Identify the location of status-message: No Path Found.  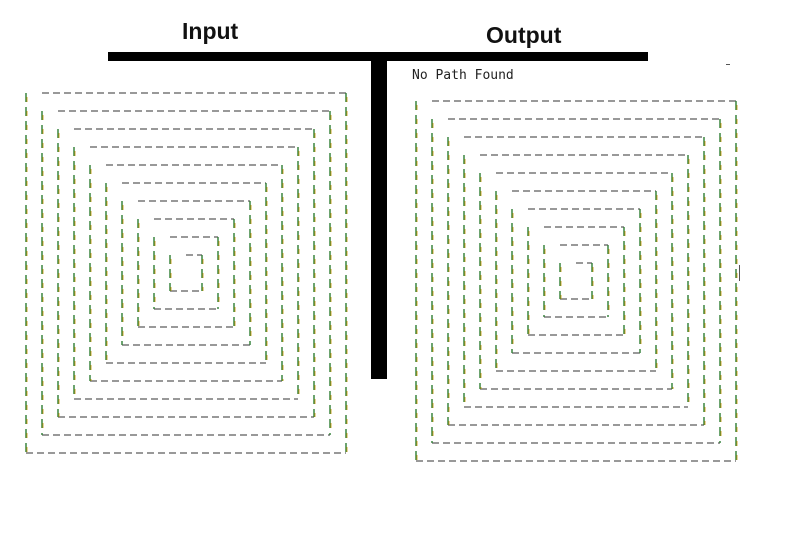
(463, 75).